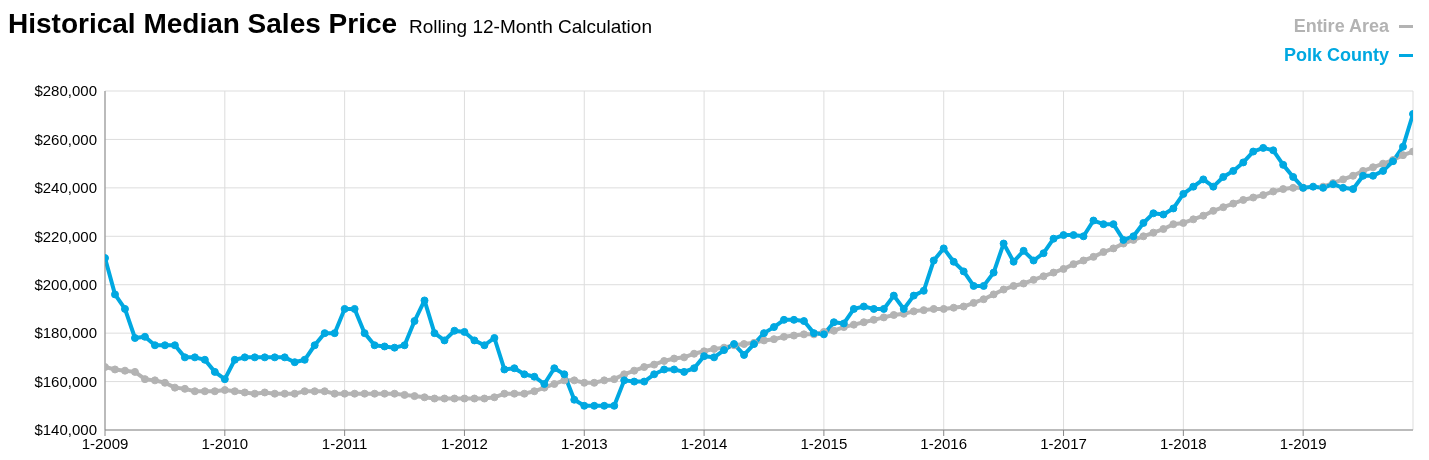 Image resolution: width=1429 pixels, height=460 pixels. I want to click on y-tick-label: $260,000, so click(65, 139).